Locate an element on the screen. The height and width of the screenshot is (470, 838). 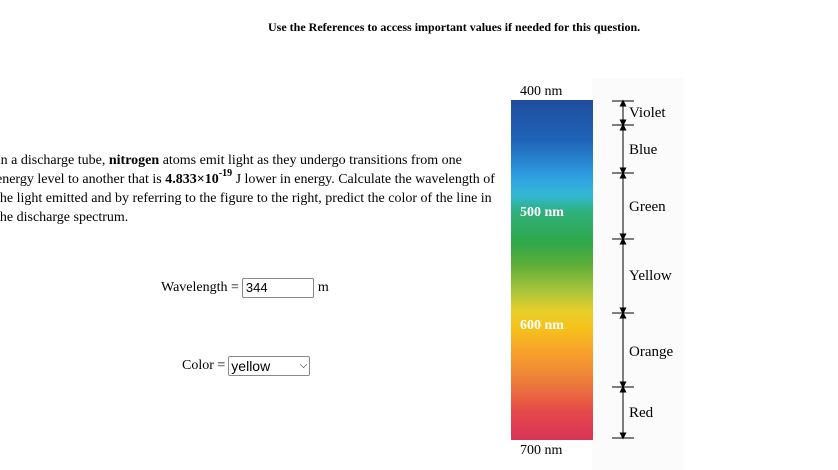
color-row: Color = yellow ⌵ is located at coordinates (246, 366).